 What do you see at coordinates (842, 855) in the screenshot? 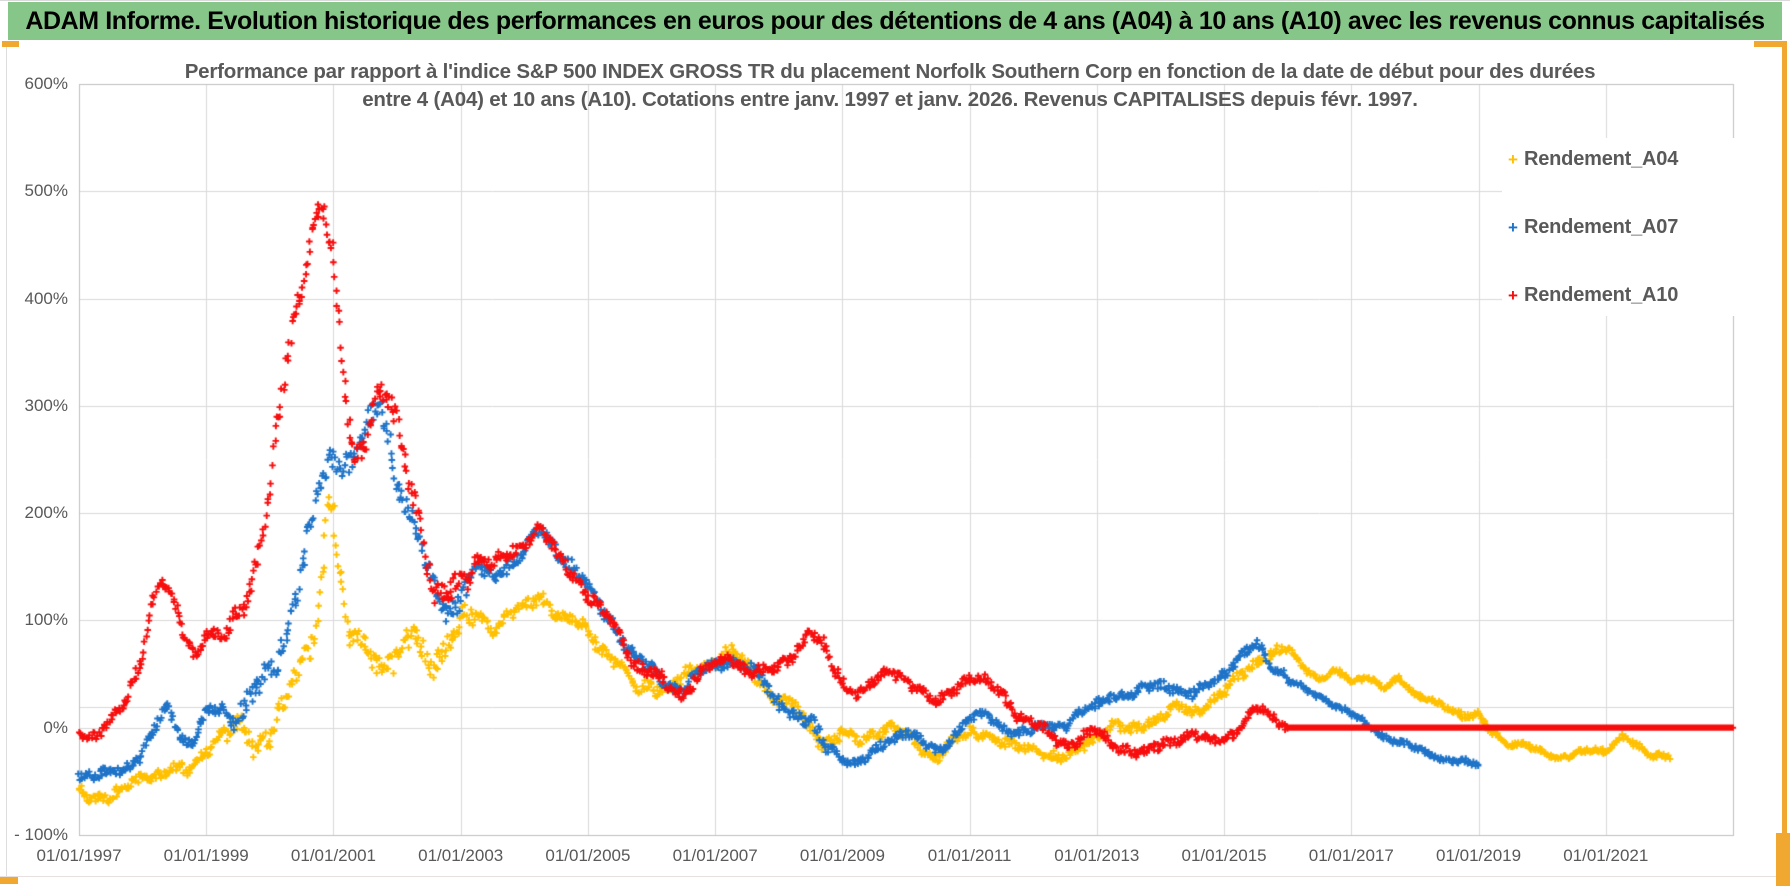
I see `x-tick-label: 01/01/2009` at bounding box center [842, 855].